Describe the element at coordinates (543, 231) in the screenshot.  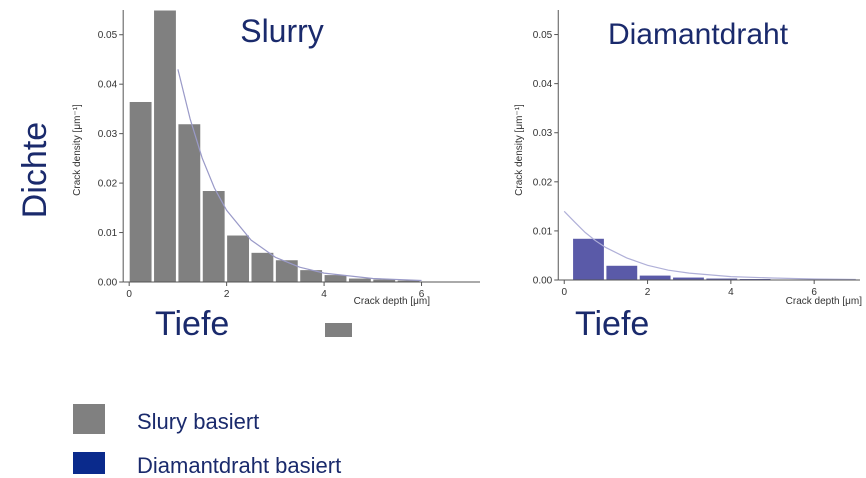
I see `diamantdraht-y-tick-label: 0.01` at that location.